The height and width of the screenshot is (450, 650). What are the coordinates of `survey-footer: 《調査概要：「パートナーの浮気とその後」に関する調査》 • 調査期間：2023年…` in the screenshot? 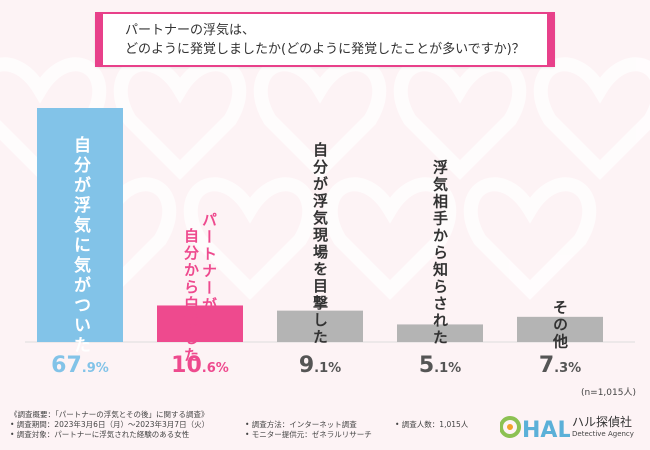 It's located at (245, 429).